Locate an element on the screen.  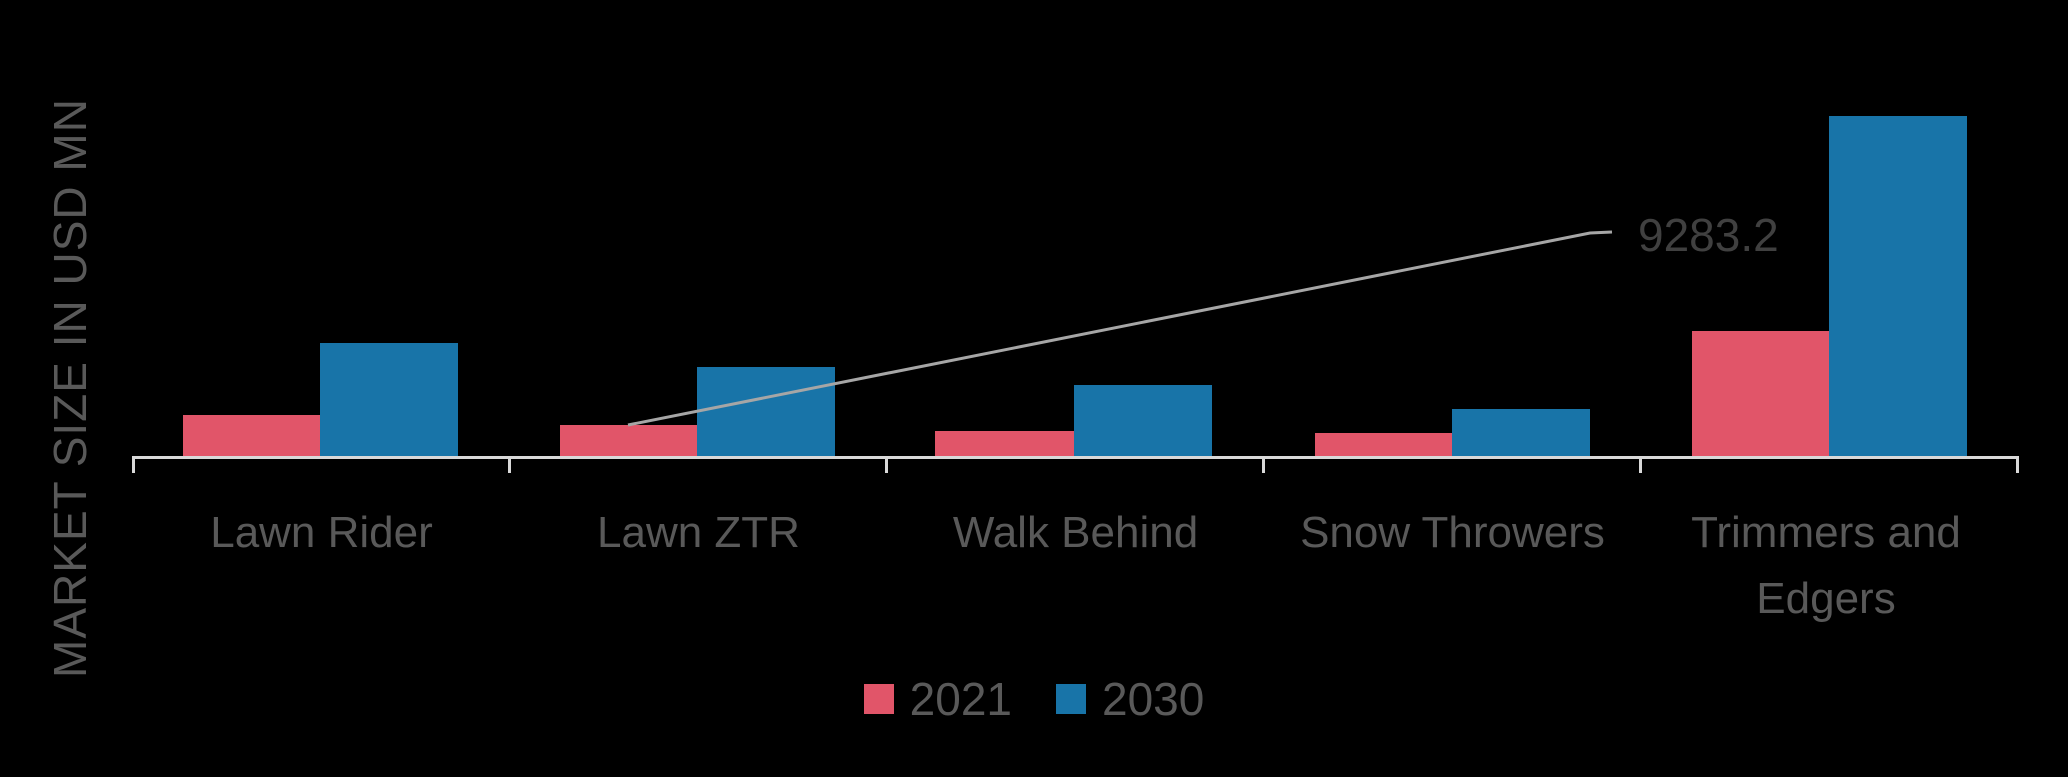
legend-item-2030: 2030 is located at coordinates (1130, 699).